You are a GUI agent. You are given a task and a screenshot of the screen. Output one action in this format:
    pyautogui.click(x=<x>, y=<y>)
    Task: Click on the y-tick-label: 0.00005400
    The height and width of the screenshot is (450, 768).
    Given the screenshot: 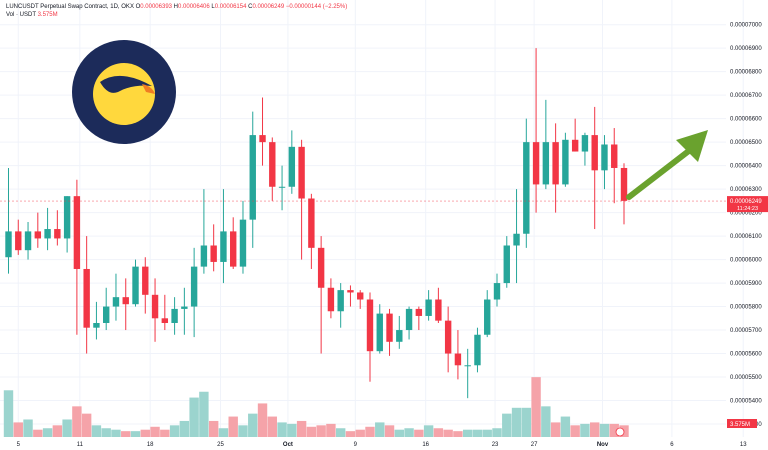 What is the action you would take?
    pyautogui.click(x=746, y=402)
    